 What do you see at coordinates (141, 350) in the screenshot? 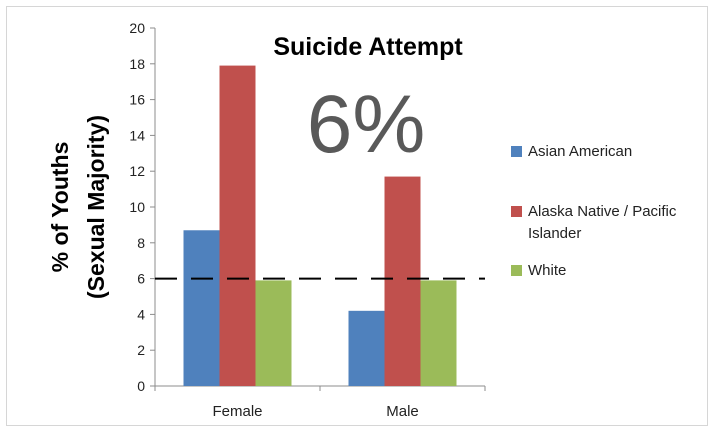
I see `y-tick-label: 2` at bounding box center [141, 350].